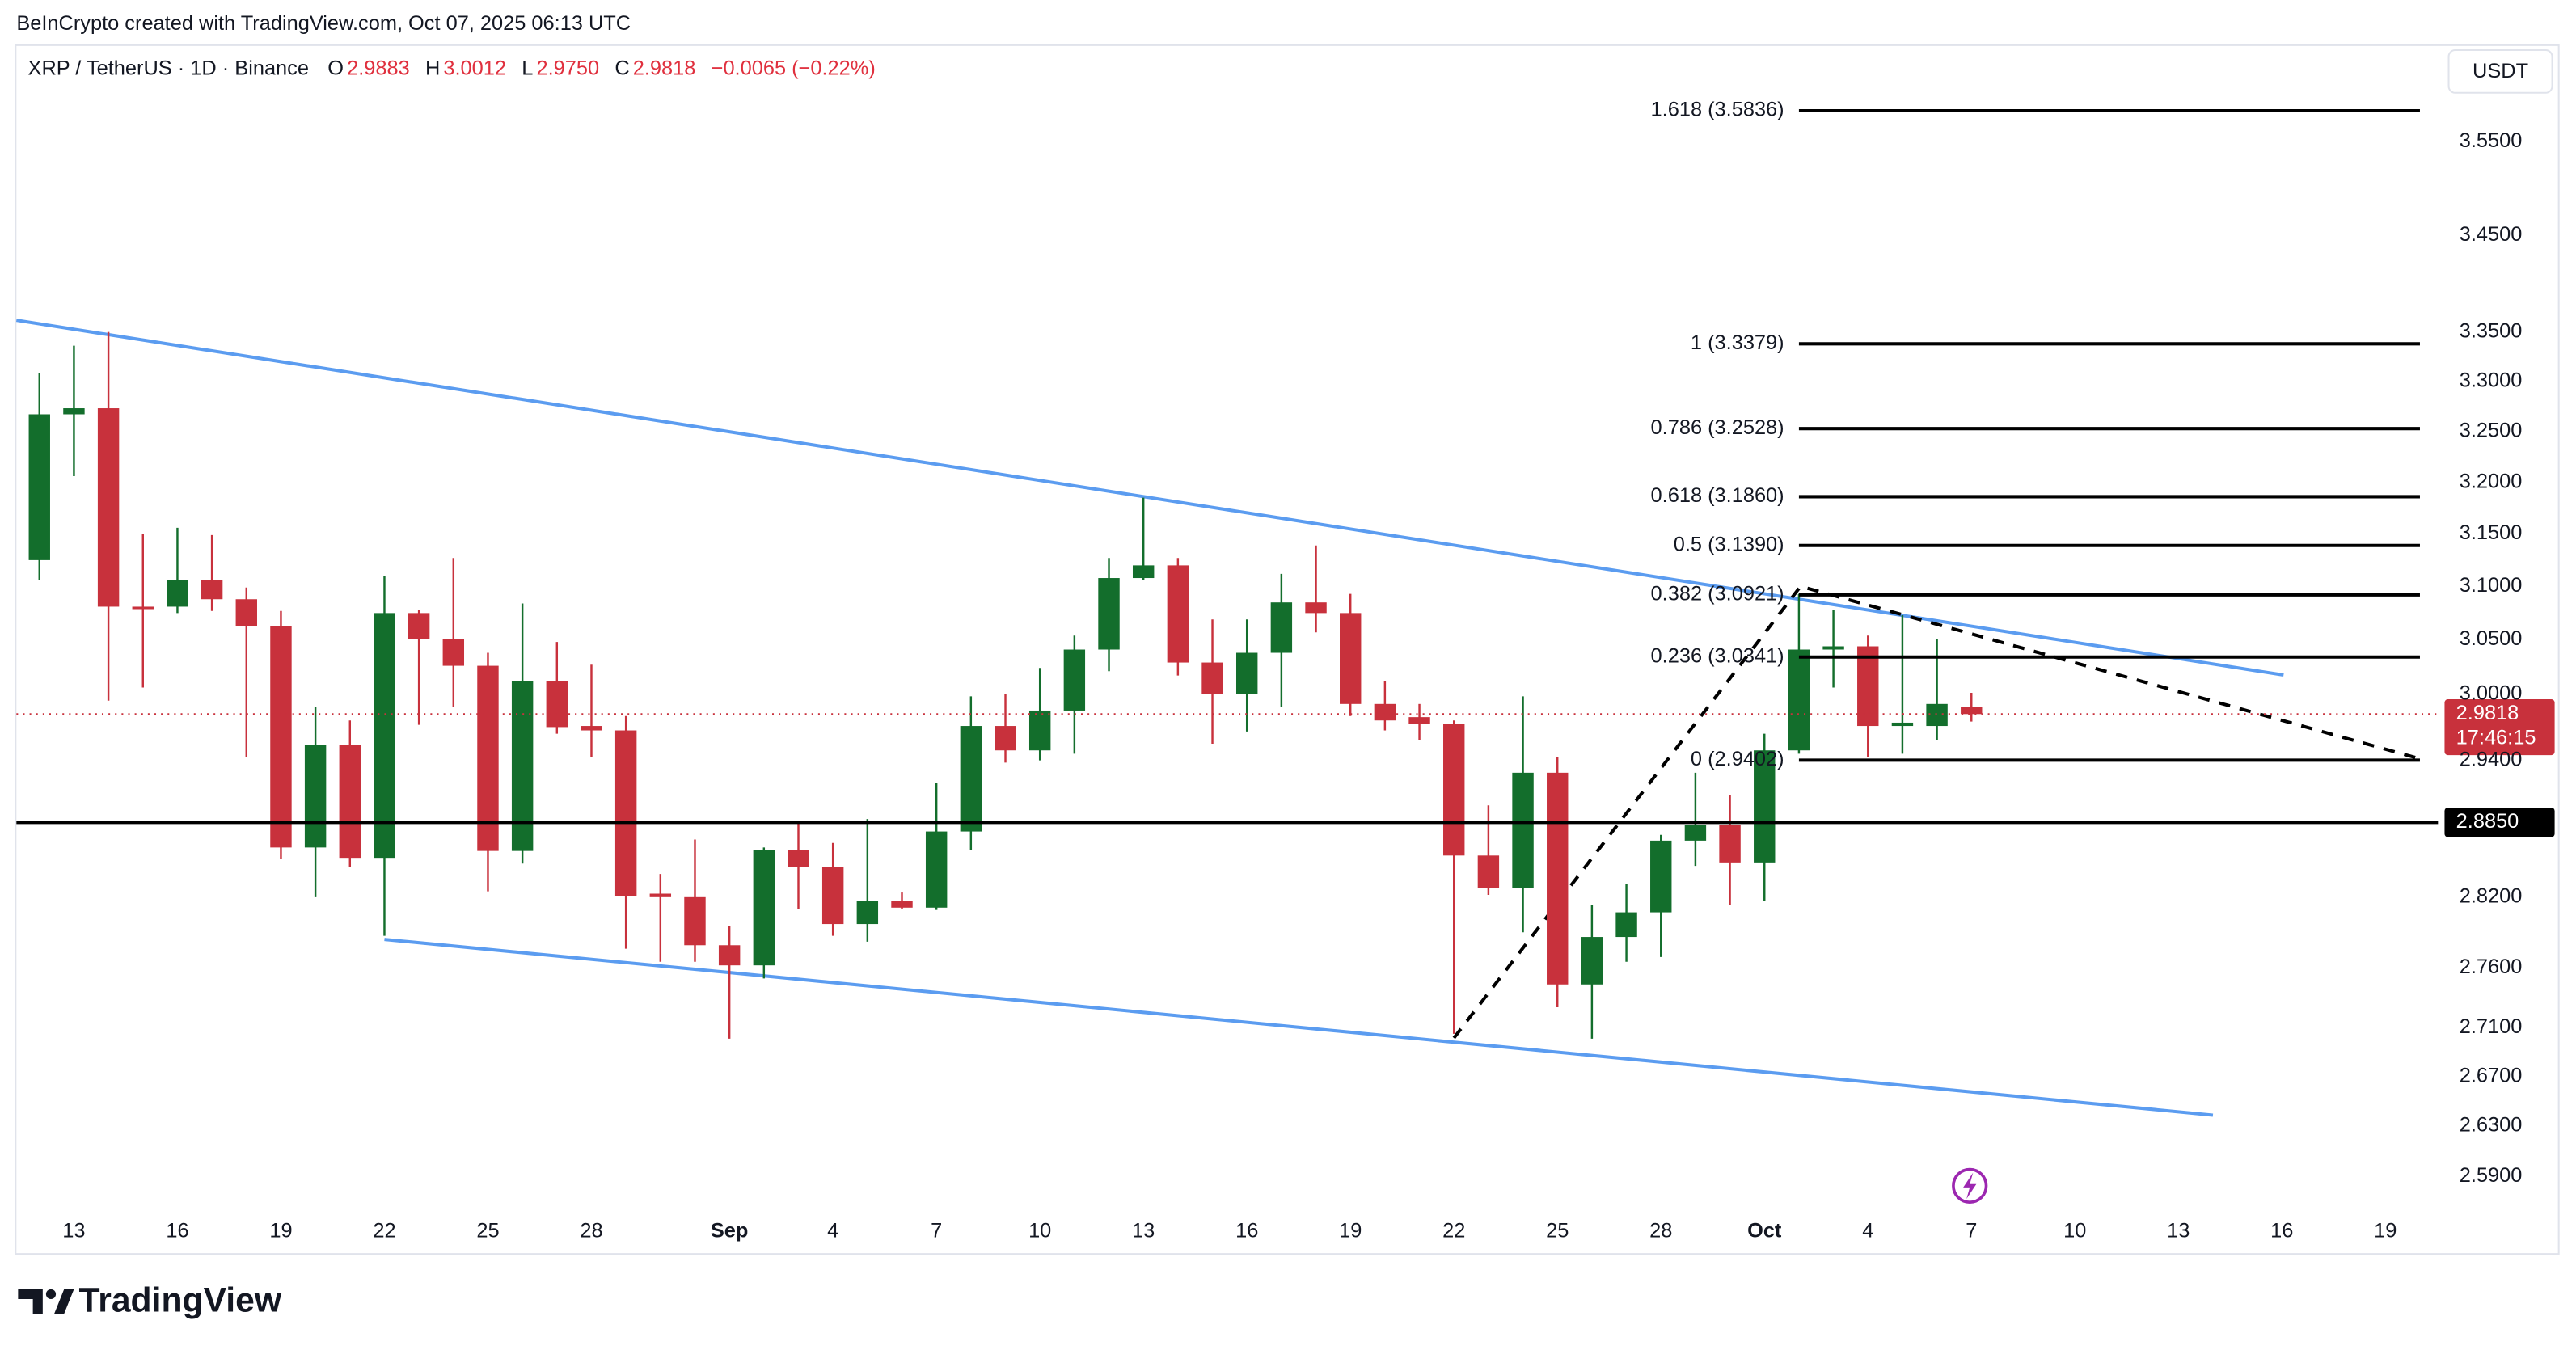  I want to click on currency-label: USDT, so click(2500, 71).